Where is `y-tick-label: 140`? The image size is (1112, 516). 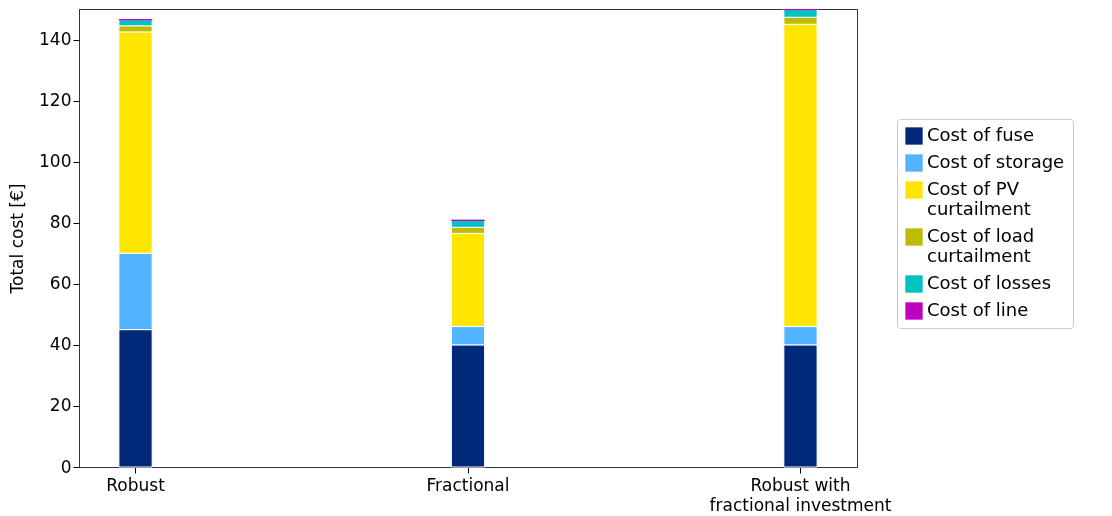 y-tick-label: 140 is located at coordinates (55, 39).